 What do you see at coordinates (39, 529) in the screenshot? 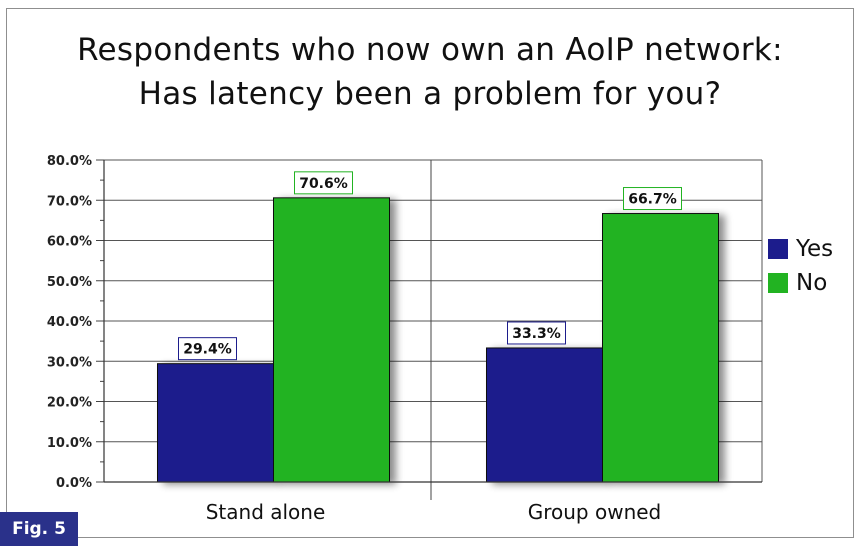
I see `figure-label: Fig. 5` at bounding box center [39, 529].